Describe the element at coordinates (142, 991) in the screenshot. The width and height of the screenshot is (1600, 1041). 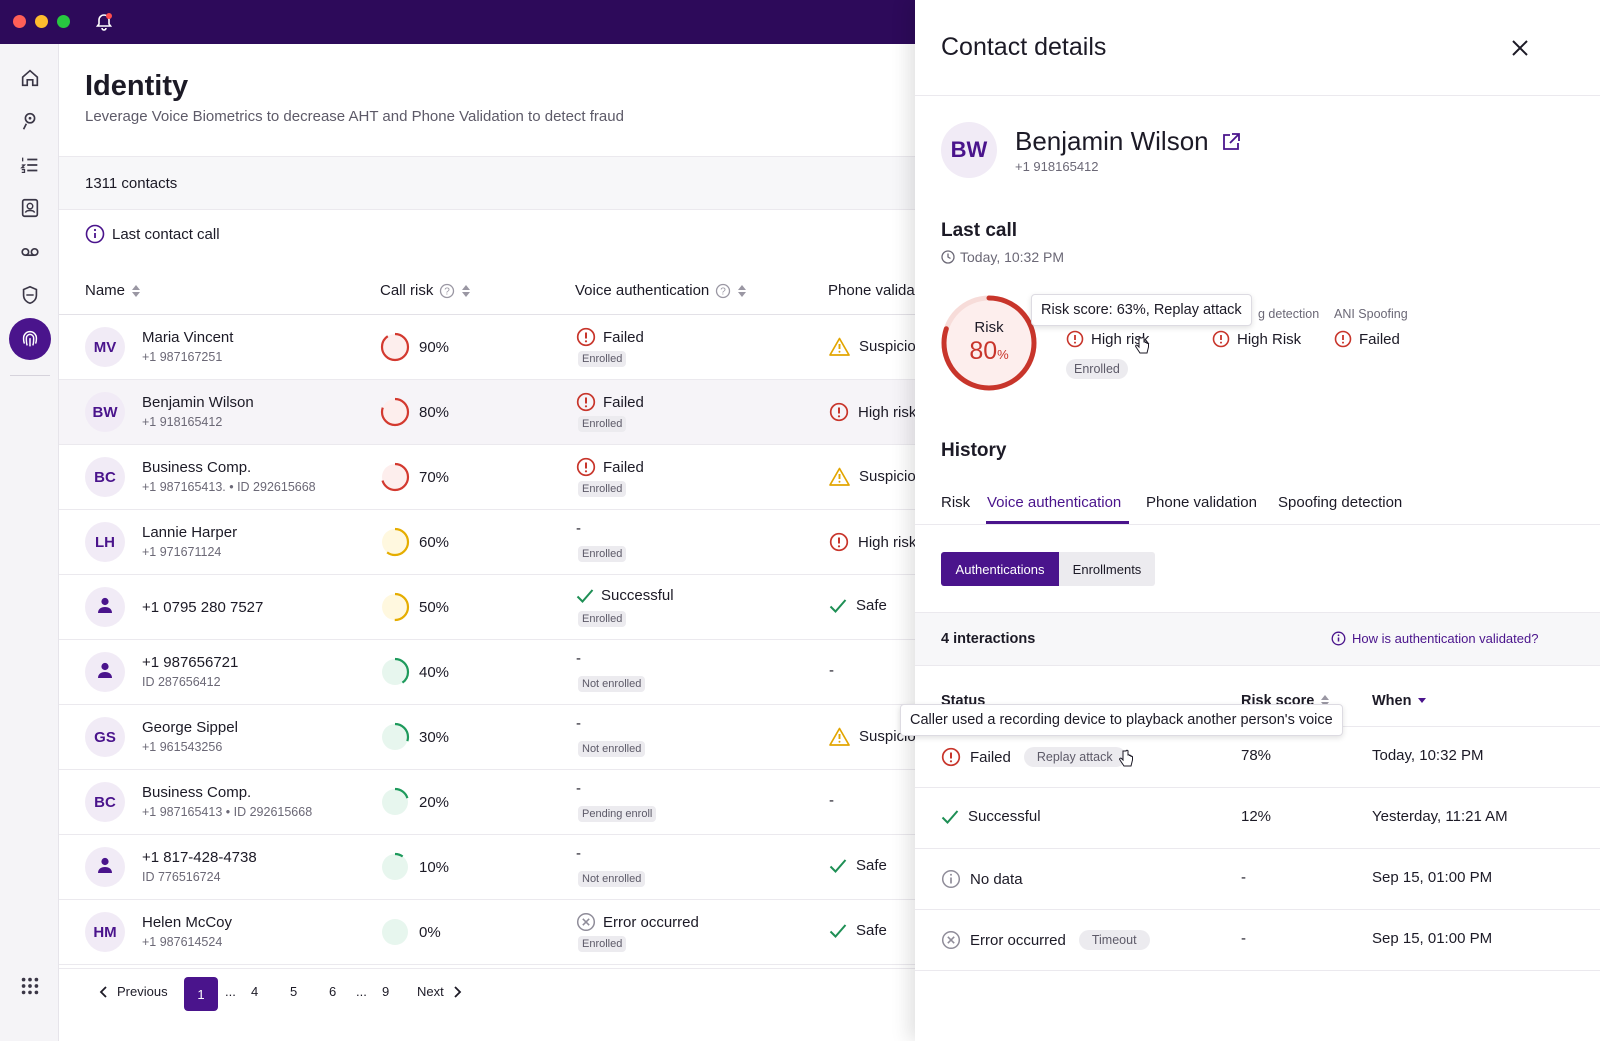
I see `previous-label: Previous` at that location.